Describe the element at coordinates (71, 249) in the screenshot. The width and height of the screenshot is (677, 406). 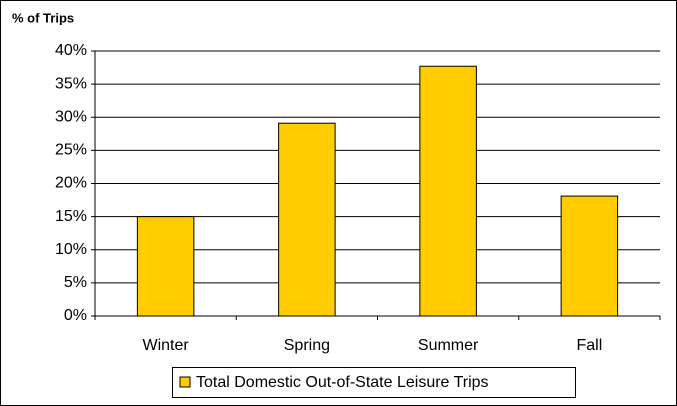
I see `y-tick-label: 10%` at that location.